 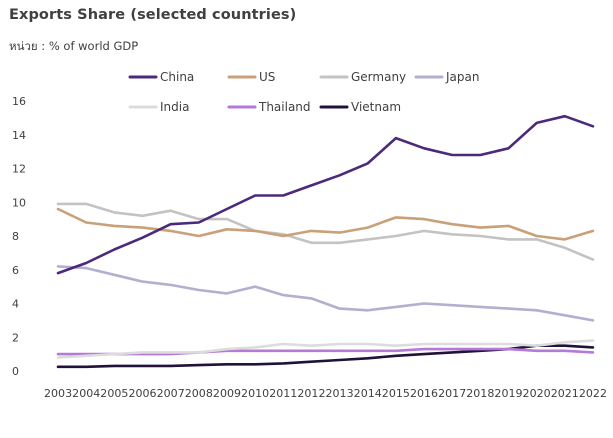 What do you see at coordinates (251, 77) in the screenshot?
I see `legend-item-us: US` at bounding box center [251, 77].